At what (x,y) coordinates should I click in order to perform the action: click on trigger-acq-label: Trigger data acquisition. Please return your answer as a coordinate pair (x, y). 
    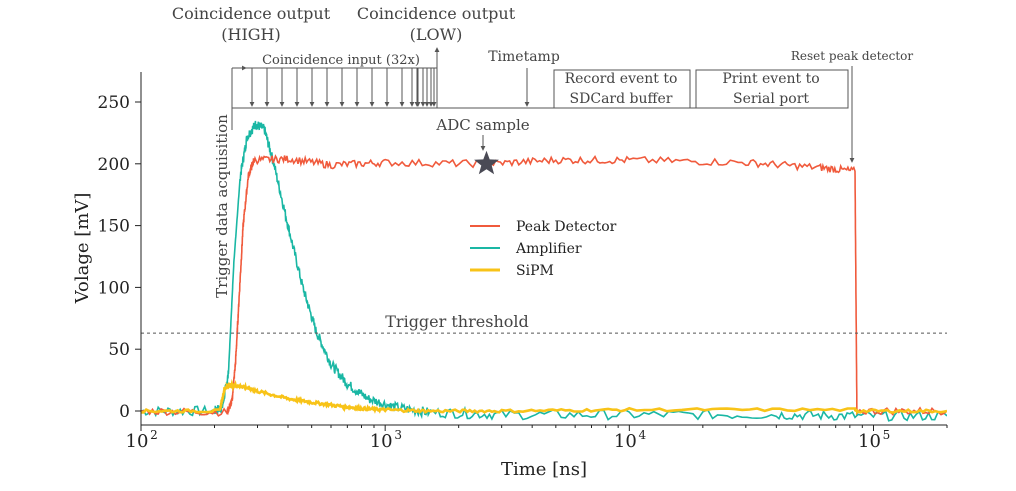
    Looking at the image, I should click on (222, 206).